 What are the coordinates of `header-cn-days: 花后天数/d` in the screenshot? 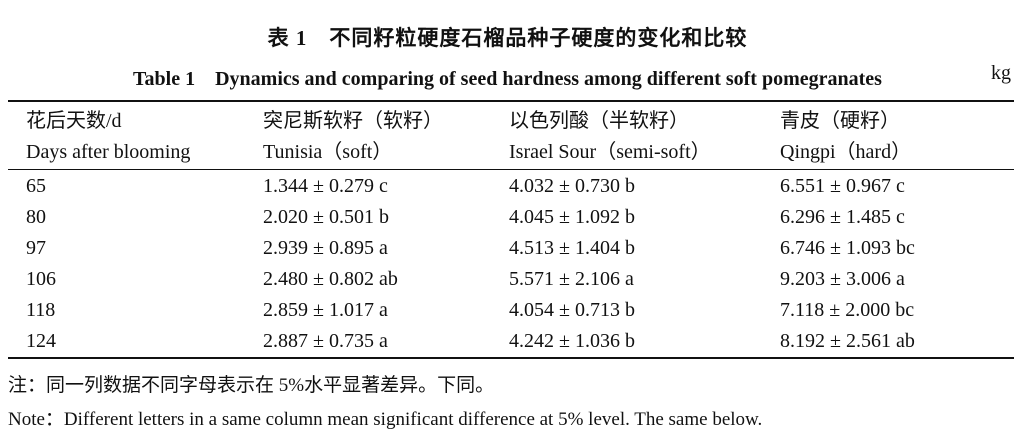 It's located at (74, 121).